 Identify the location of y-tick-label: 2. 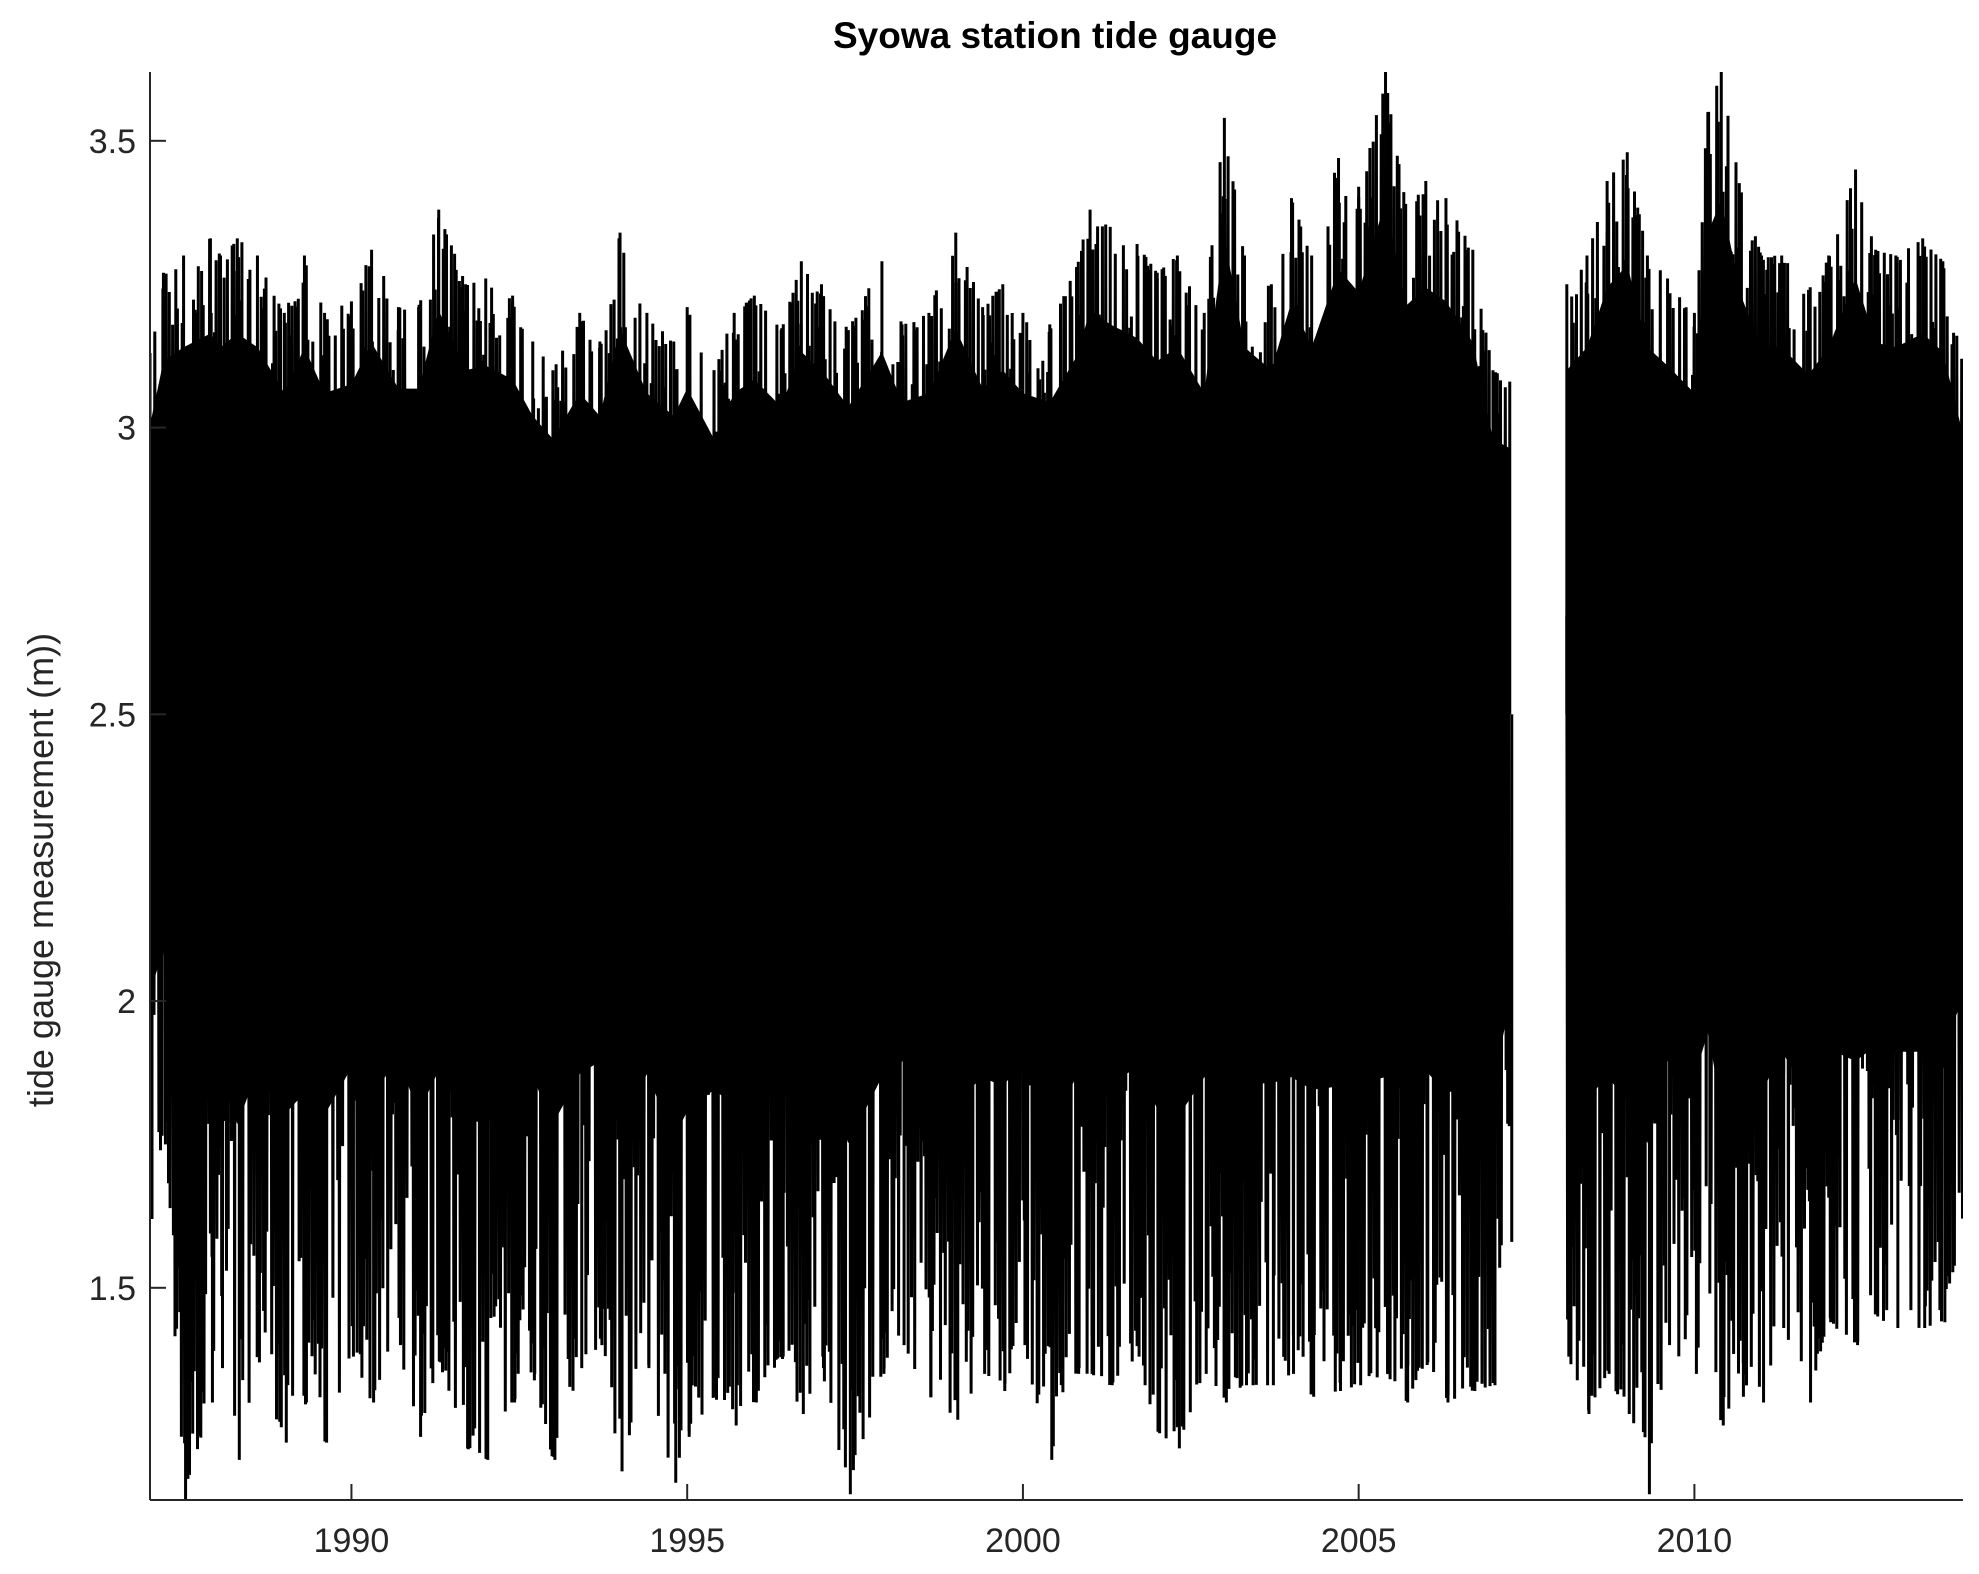
(126, 1002).